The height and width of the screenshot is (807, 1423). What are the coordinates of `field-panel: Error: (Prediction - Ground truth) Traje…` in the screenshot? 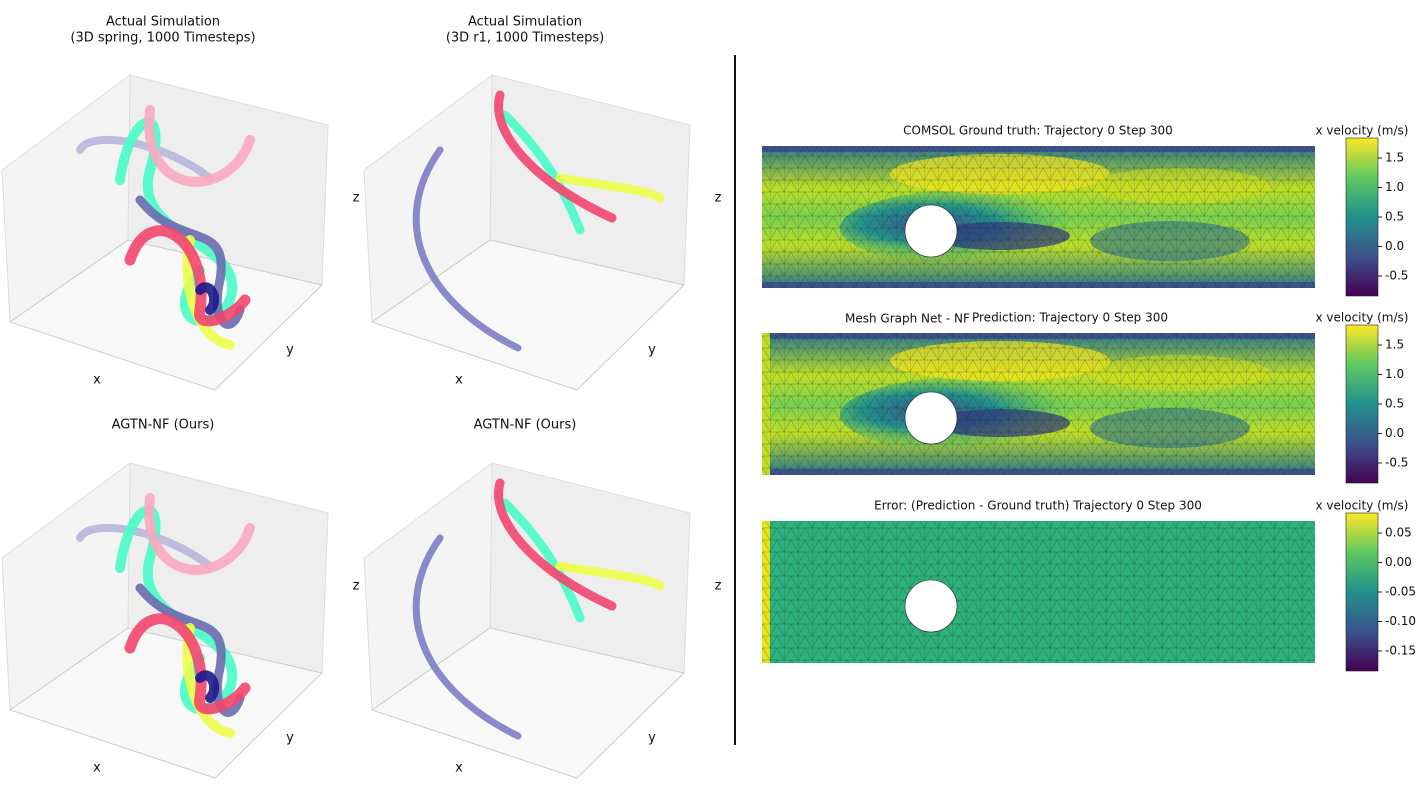 It's located at (1089, 585).